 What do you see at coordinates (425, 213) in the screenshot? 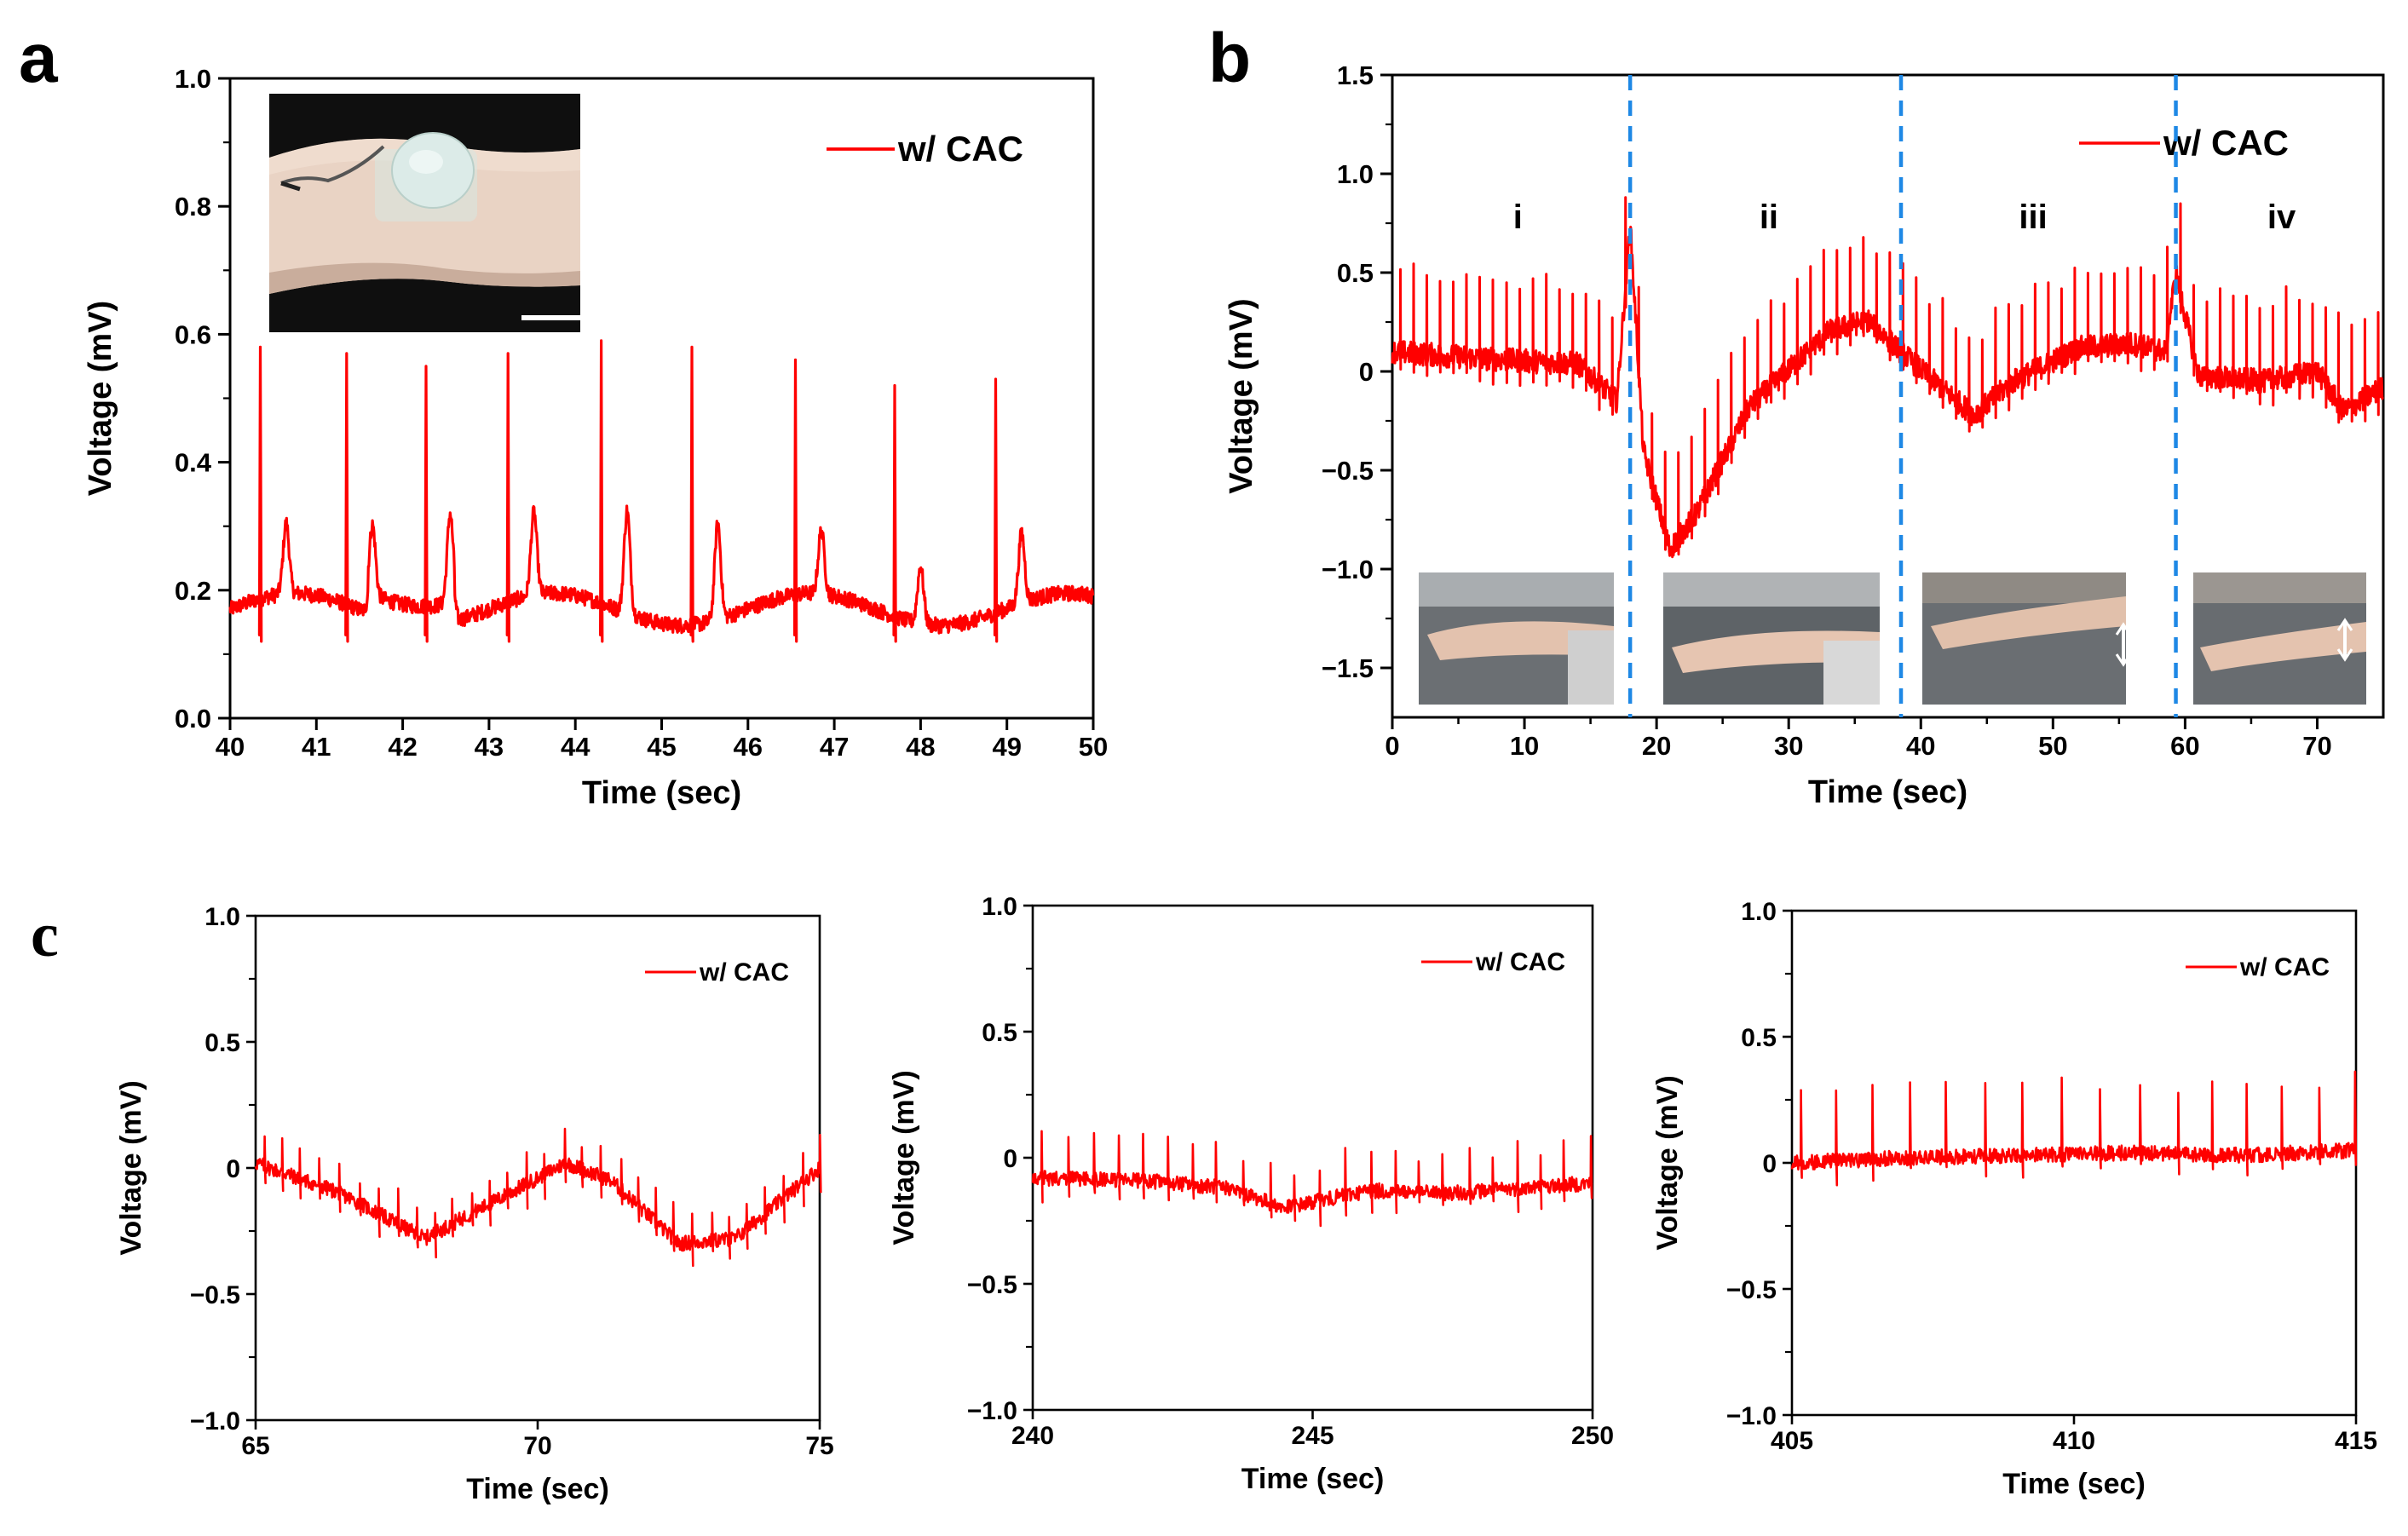
I see `inset-photo-wrist-sensor` at bounding box center [425, 213].